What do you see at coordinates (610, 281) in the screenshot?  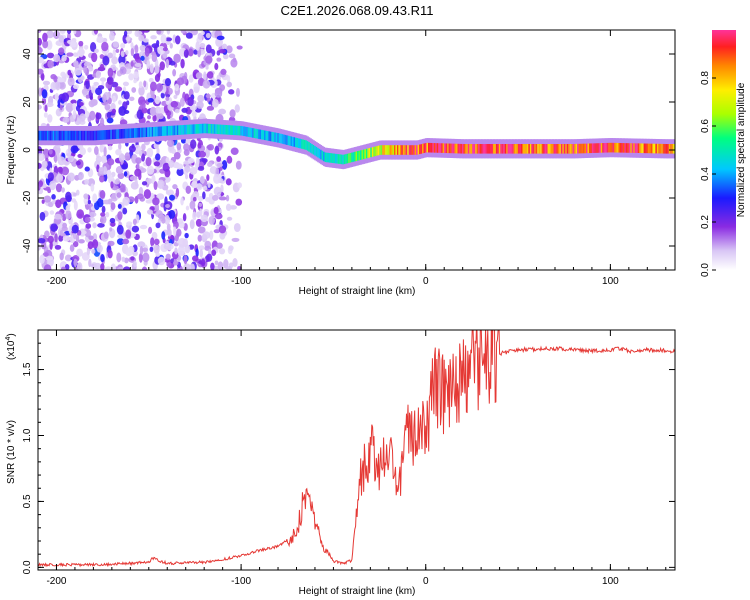 I see `x-tick-label: 100` at bounding box center [610, 281].